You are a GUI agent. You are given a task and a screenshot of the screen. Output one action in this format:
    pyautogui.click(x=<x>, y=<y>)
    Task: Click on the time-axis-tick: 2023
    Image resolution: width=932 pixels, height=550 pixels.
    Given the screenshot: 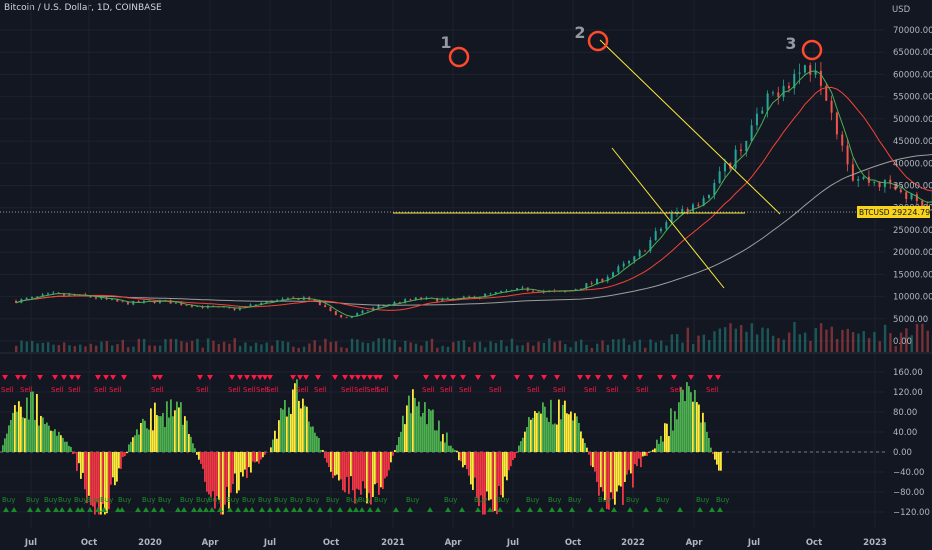 What is the action you would take?
    pyautogui.click(x=875, y=543)
    